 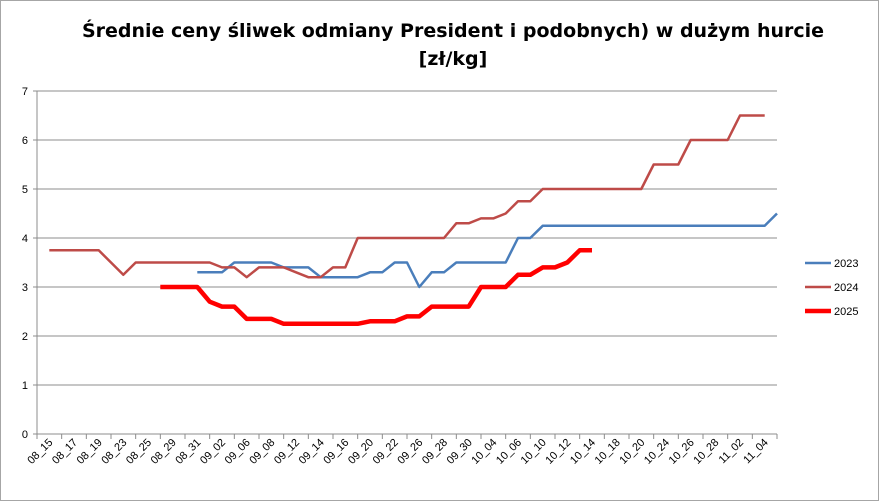 I want to click on x-tick-label: 10_20, so click(x=632, y=452).